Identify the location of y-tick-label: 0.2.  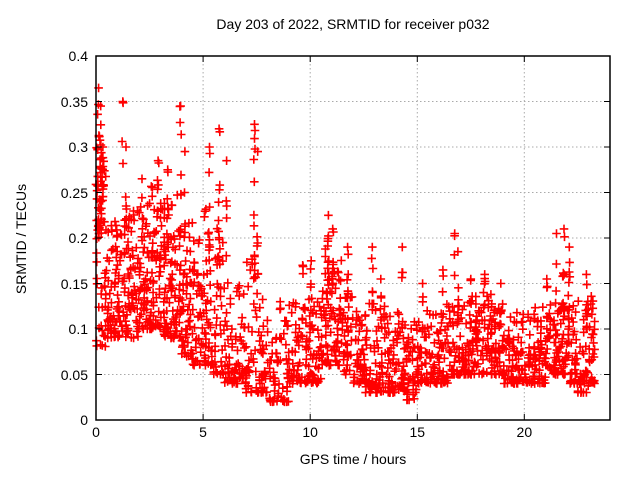
(78, 238).